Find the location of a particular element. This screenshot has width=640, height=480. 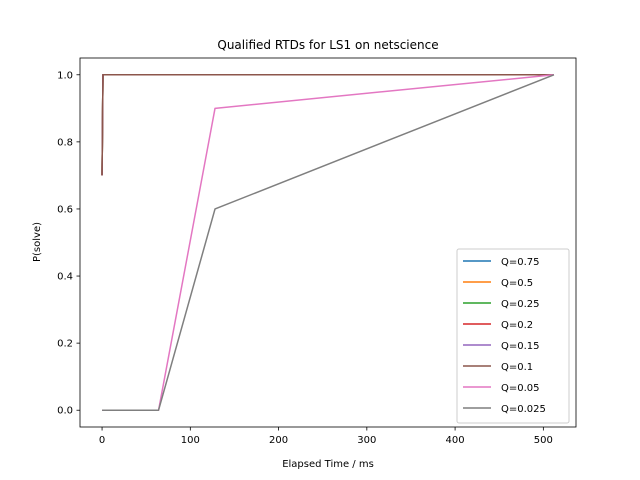

x-tick-label: 100 is located at coordinates (190, 440).